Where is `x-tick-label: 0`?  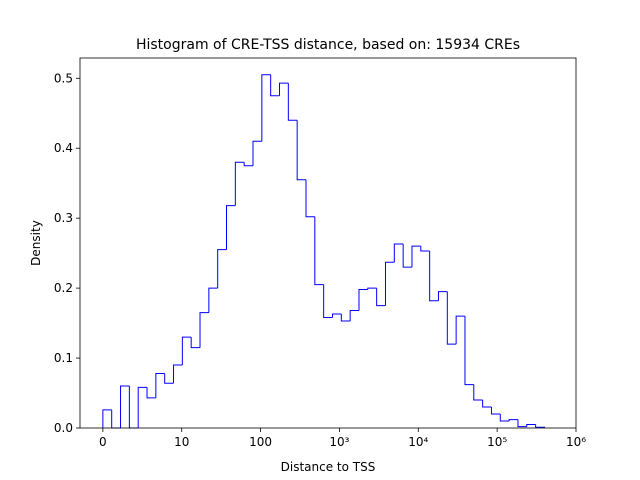 x-tick-label: 0 is located at coordinates (103, 442).